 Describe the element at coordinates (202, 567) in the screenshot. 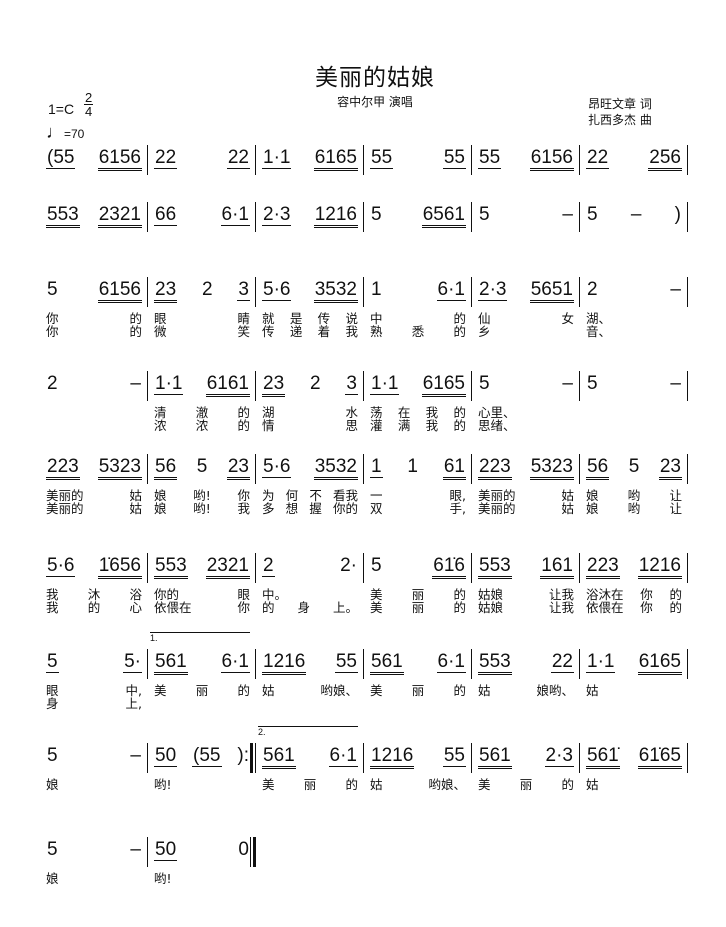

I see `notes: 553 2321` at that location.